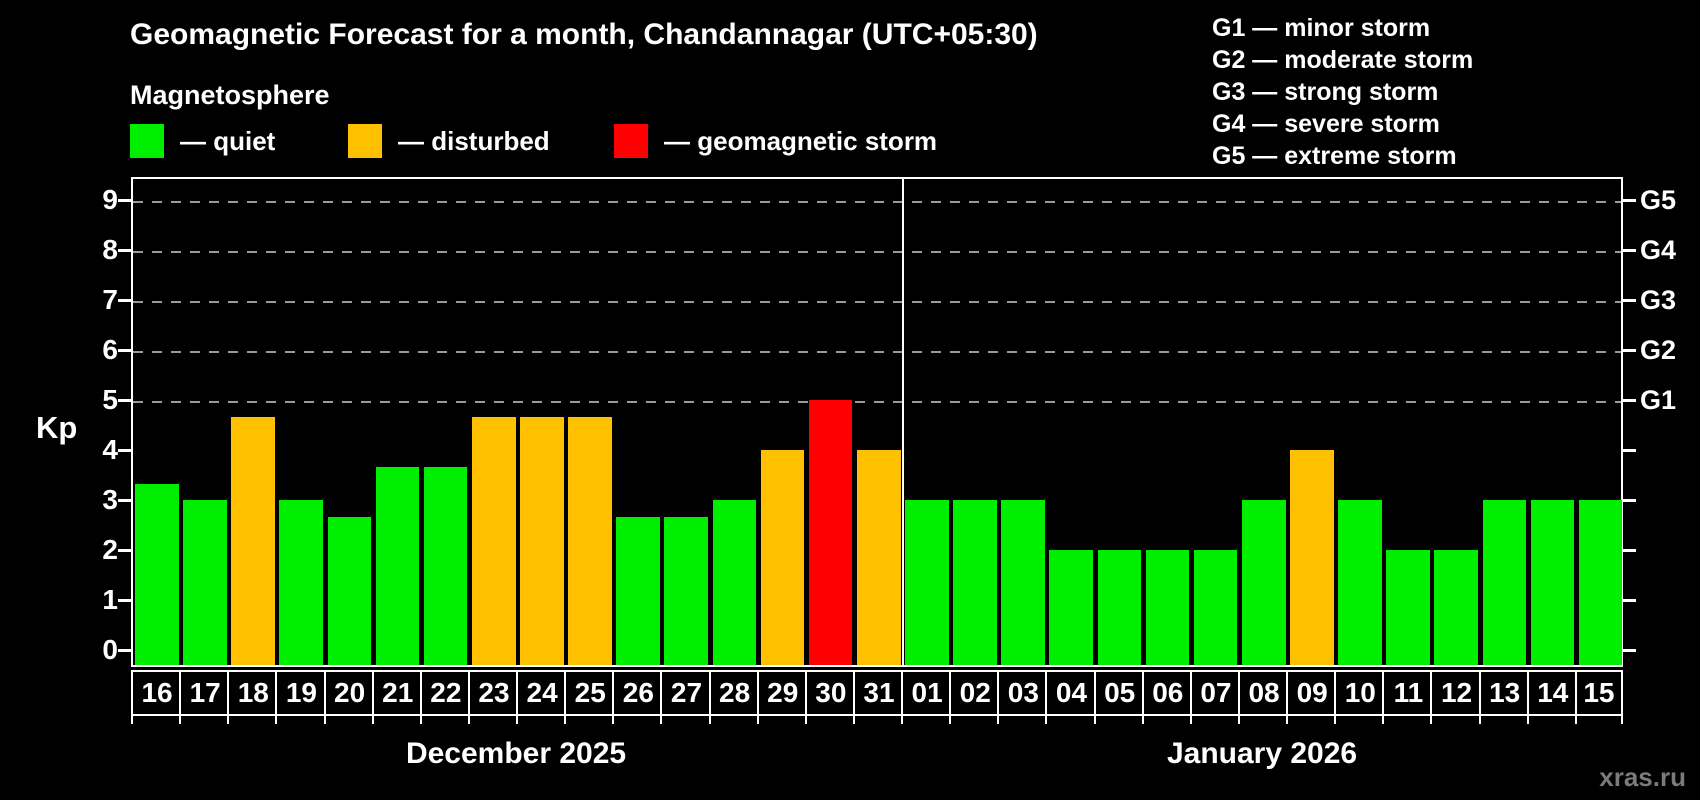 This screenshot has height=800, width=1700. Describe the element at coordinates (110, 549) in the screenshot. I see `y-tick-label-2: 2` at that location.